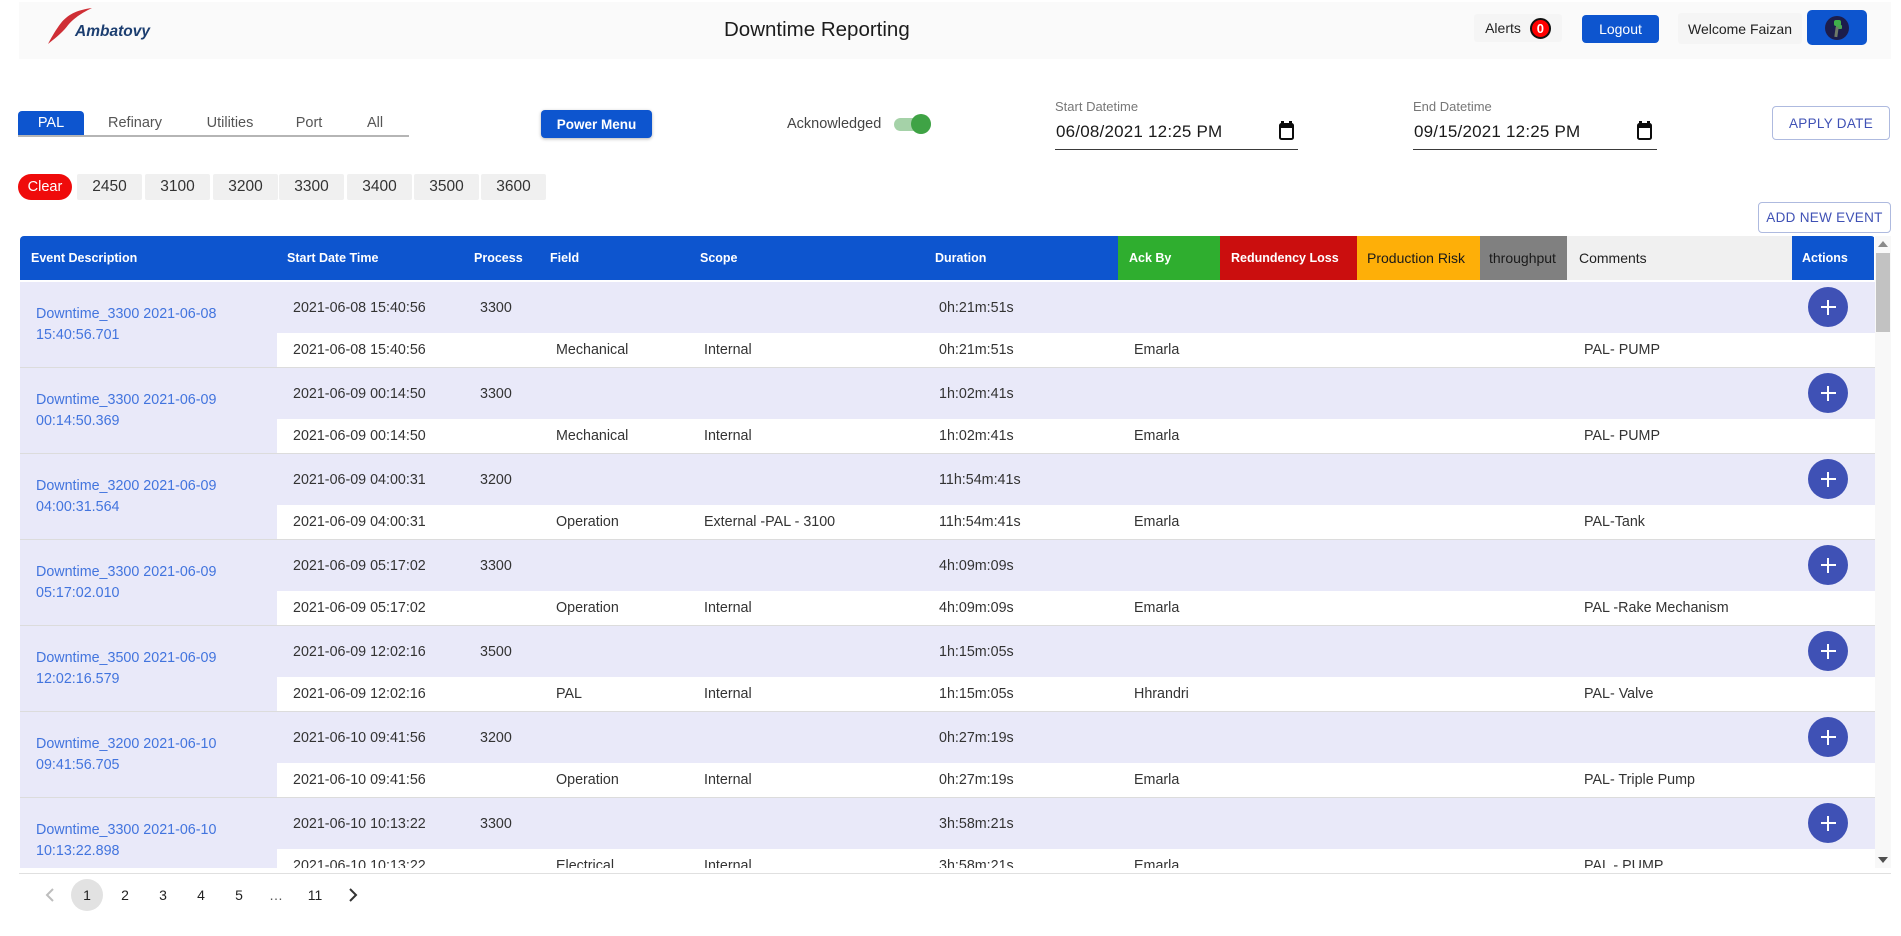 The image size is (1901, 936). I want to click on svg-text: Ambatovy, so click(112, 31).